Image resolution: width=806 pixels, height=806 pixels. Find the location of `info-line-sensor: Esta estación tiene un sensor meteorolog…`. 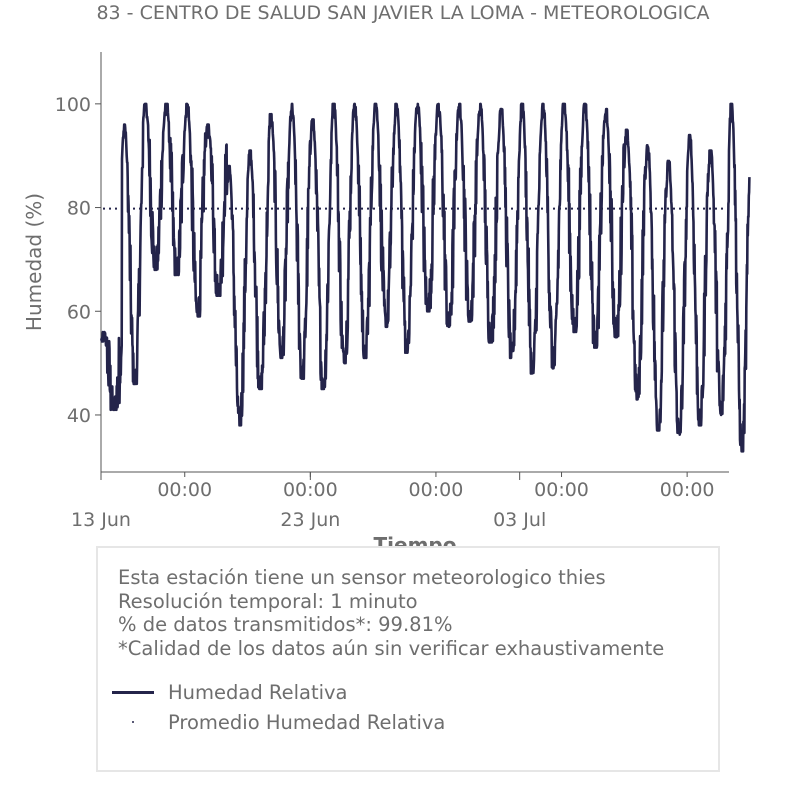

info-line-sensor: Esta estación tiene un sensor meteorolog… is located at coordinates (362, 577).